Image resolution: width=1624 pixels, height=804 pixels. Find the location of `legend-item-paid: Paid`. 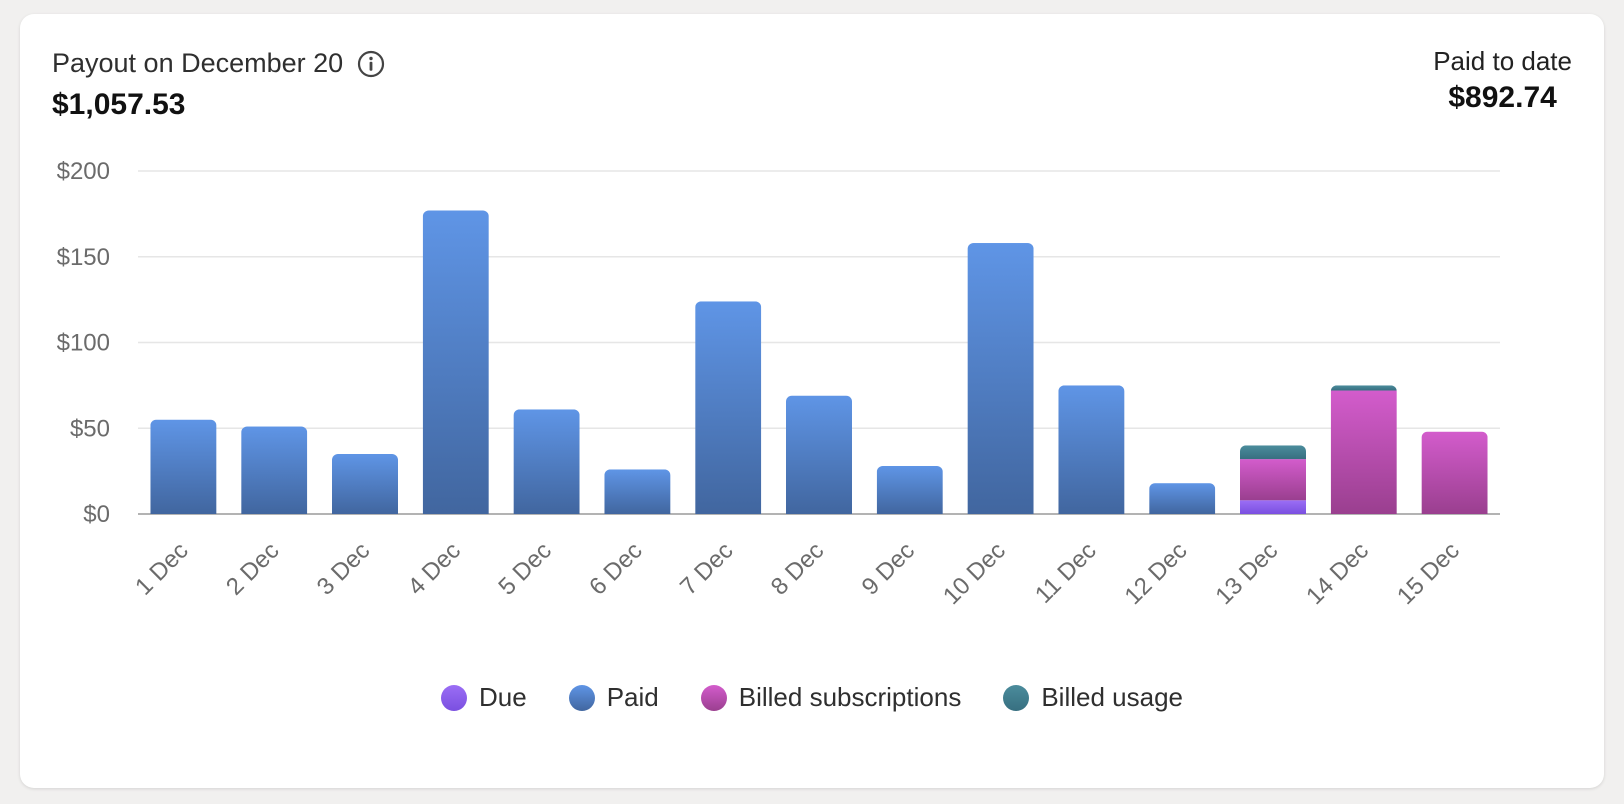

legend-item-paid: Paid is located at coordinates (613, 697).